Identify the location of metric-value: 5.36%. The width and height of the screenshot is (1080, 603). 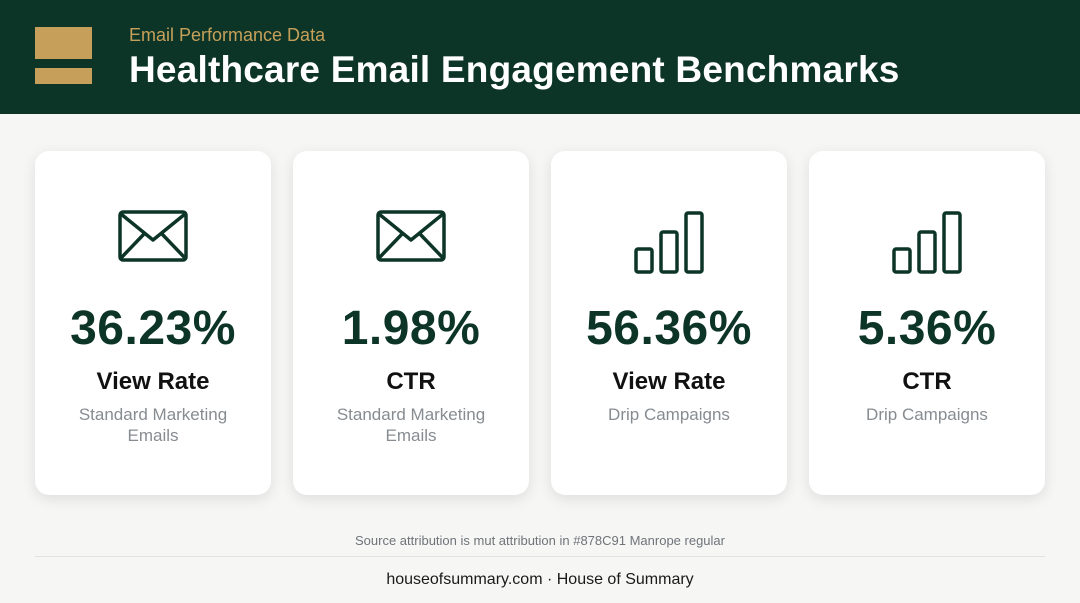
(927, 328).